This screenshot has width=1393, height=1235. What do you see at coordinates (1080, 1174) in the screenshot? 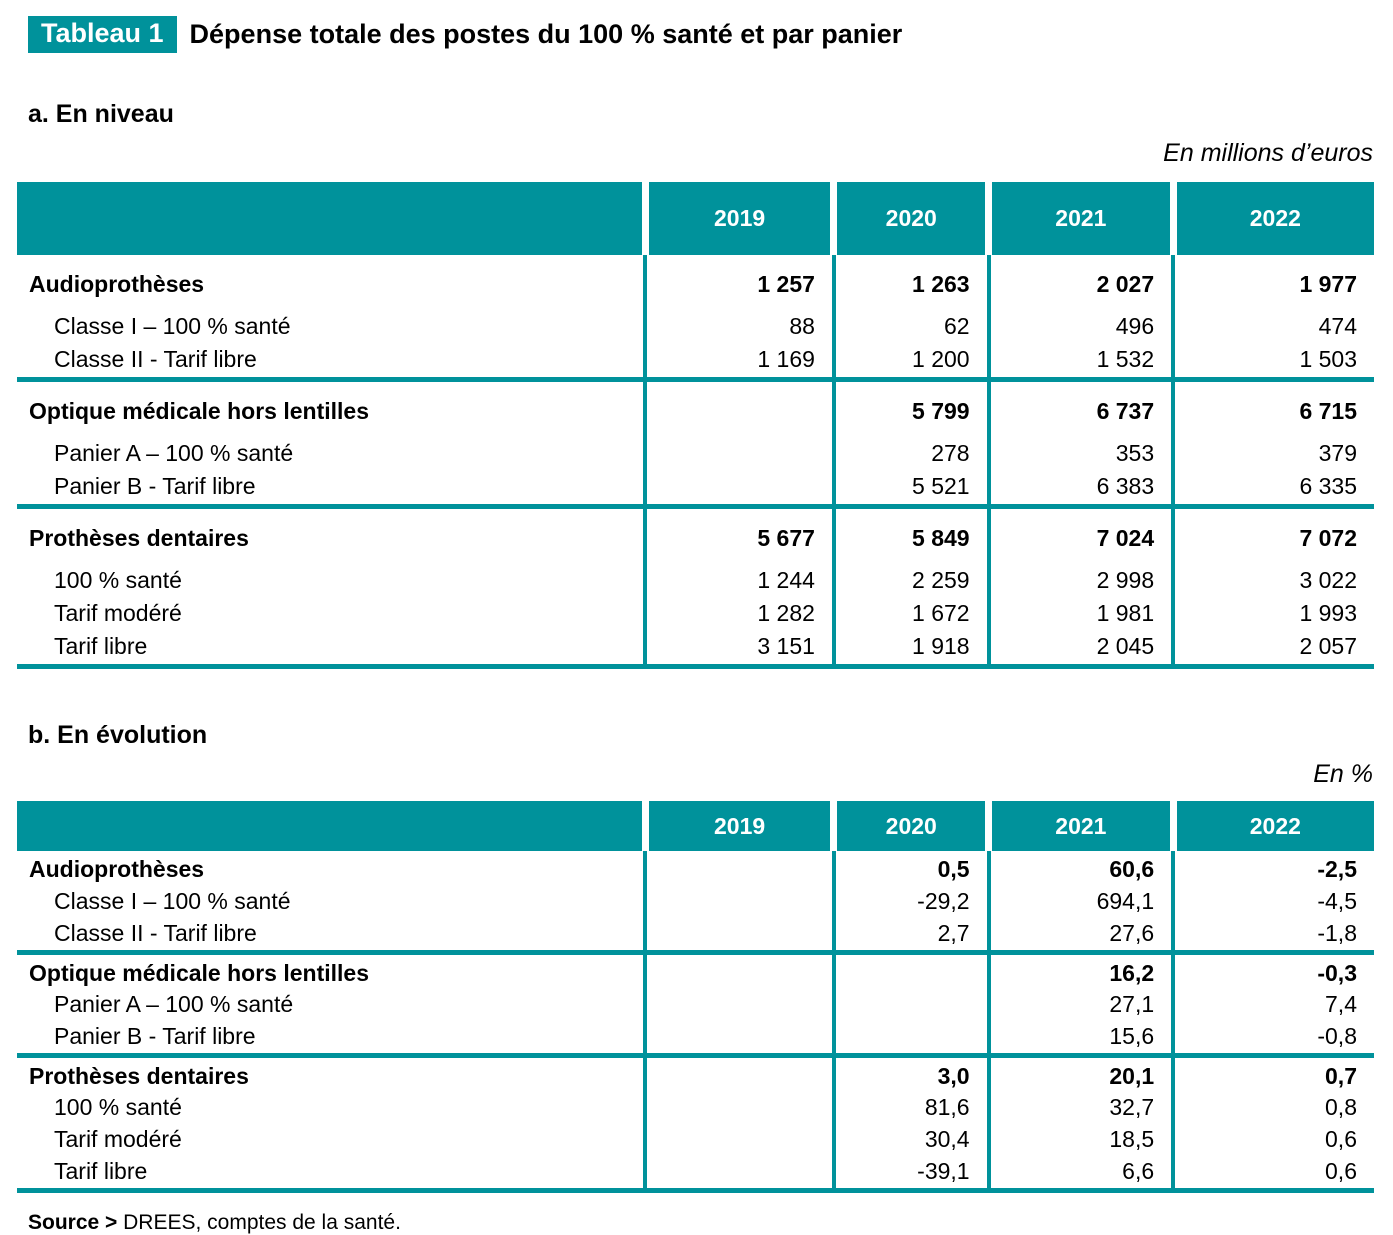
I see `value-cell: 6,6` at bounding box center [1080, 1174].